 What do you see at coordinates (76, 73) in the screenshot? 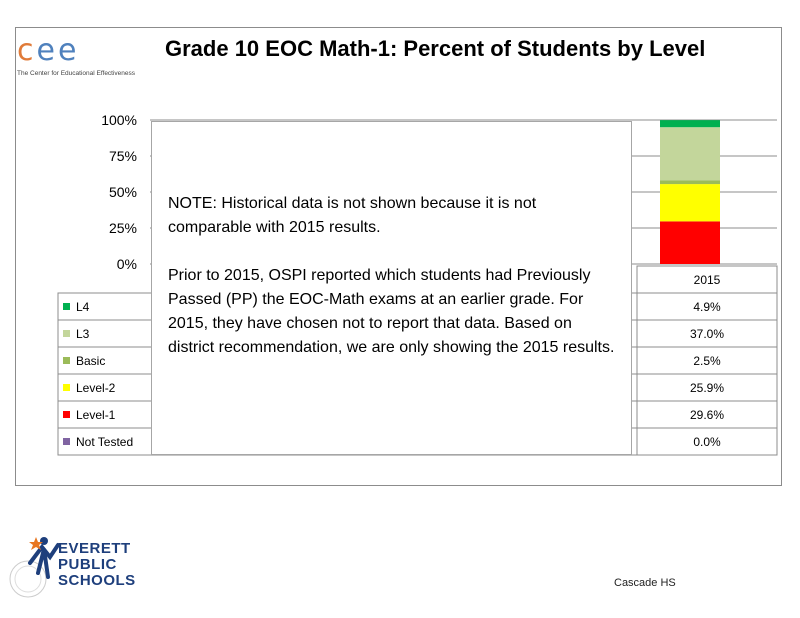
I see `cee-logo-subtitle: The Center for Educational Effectiveness` at bounding box center [76, 73].